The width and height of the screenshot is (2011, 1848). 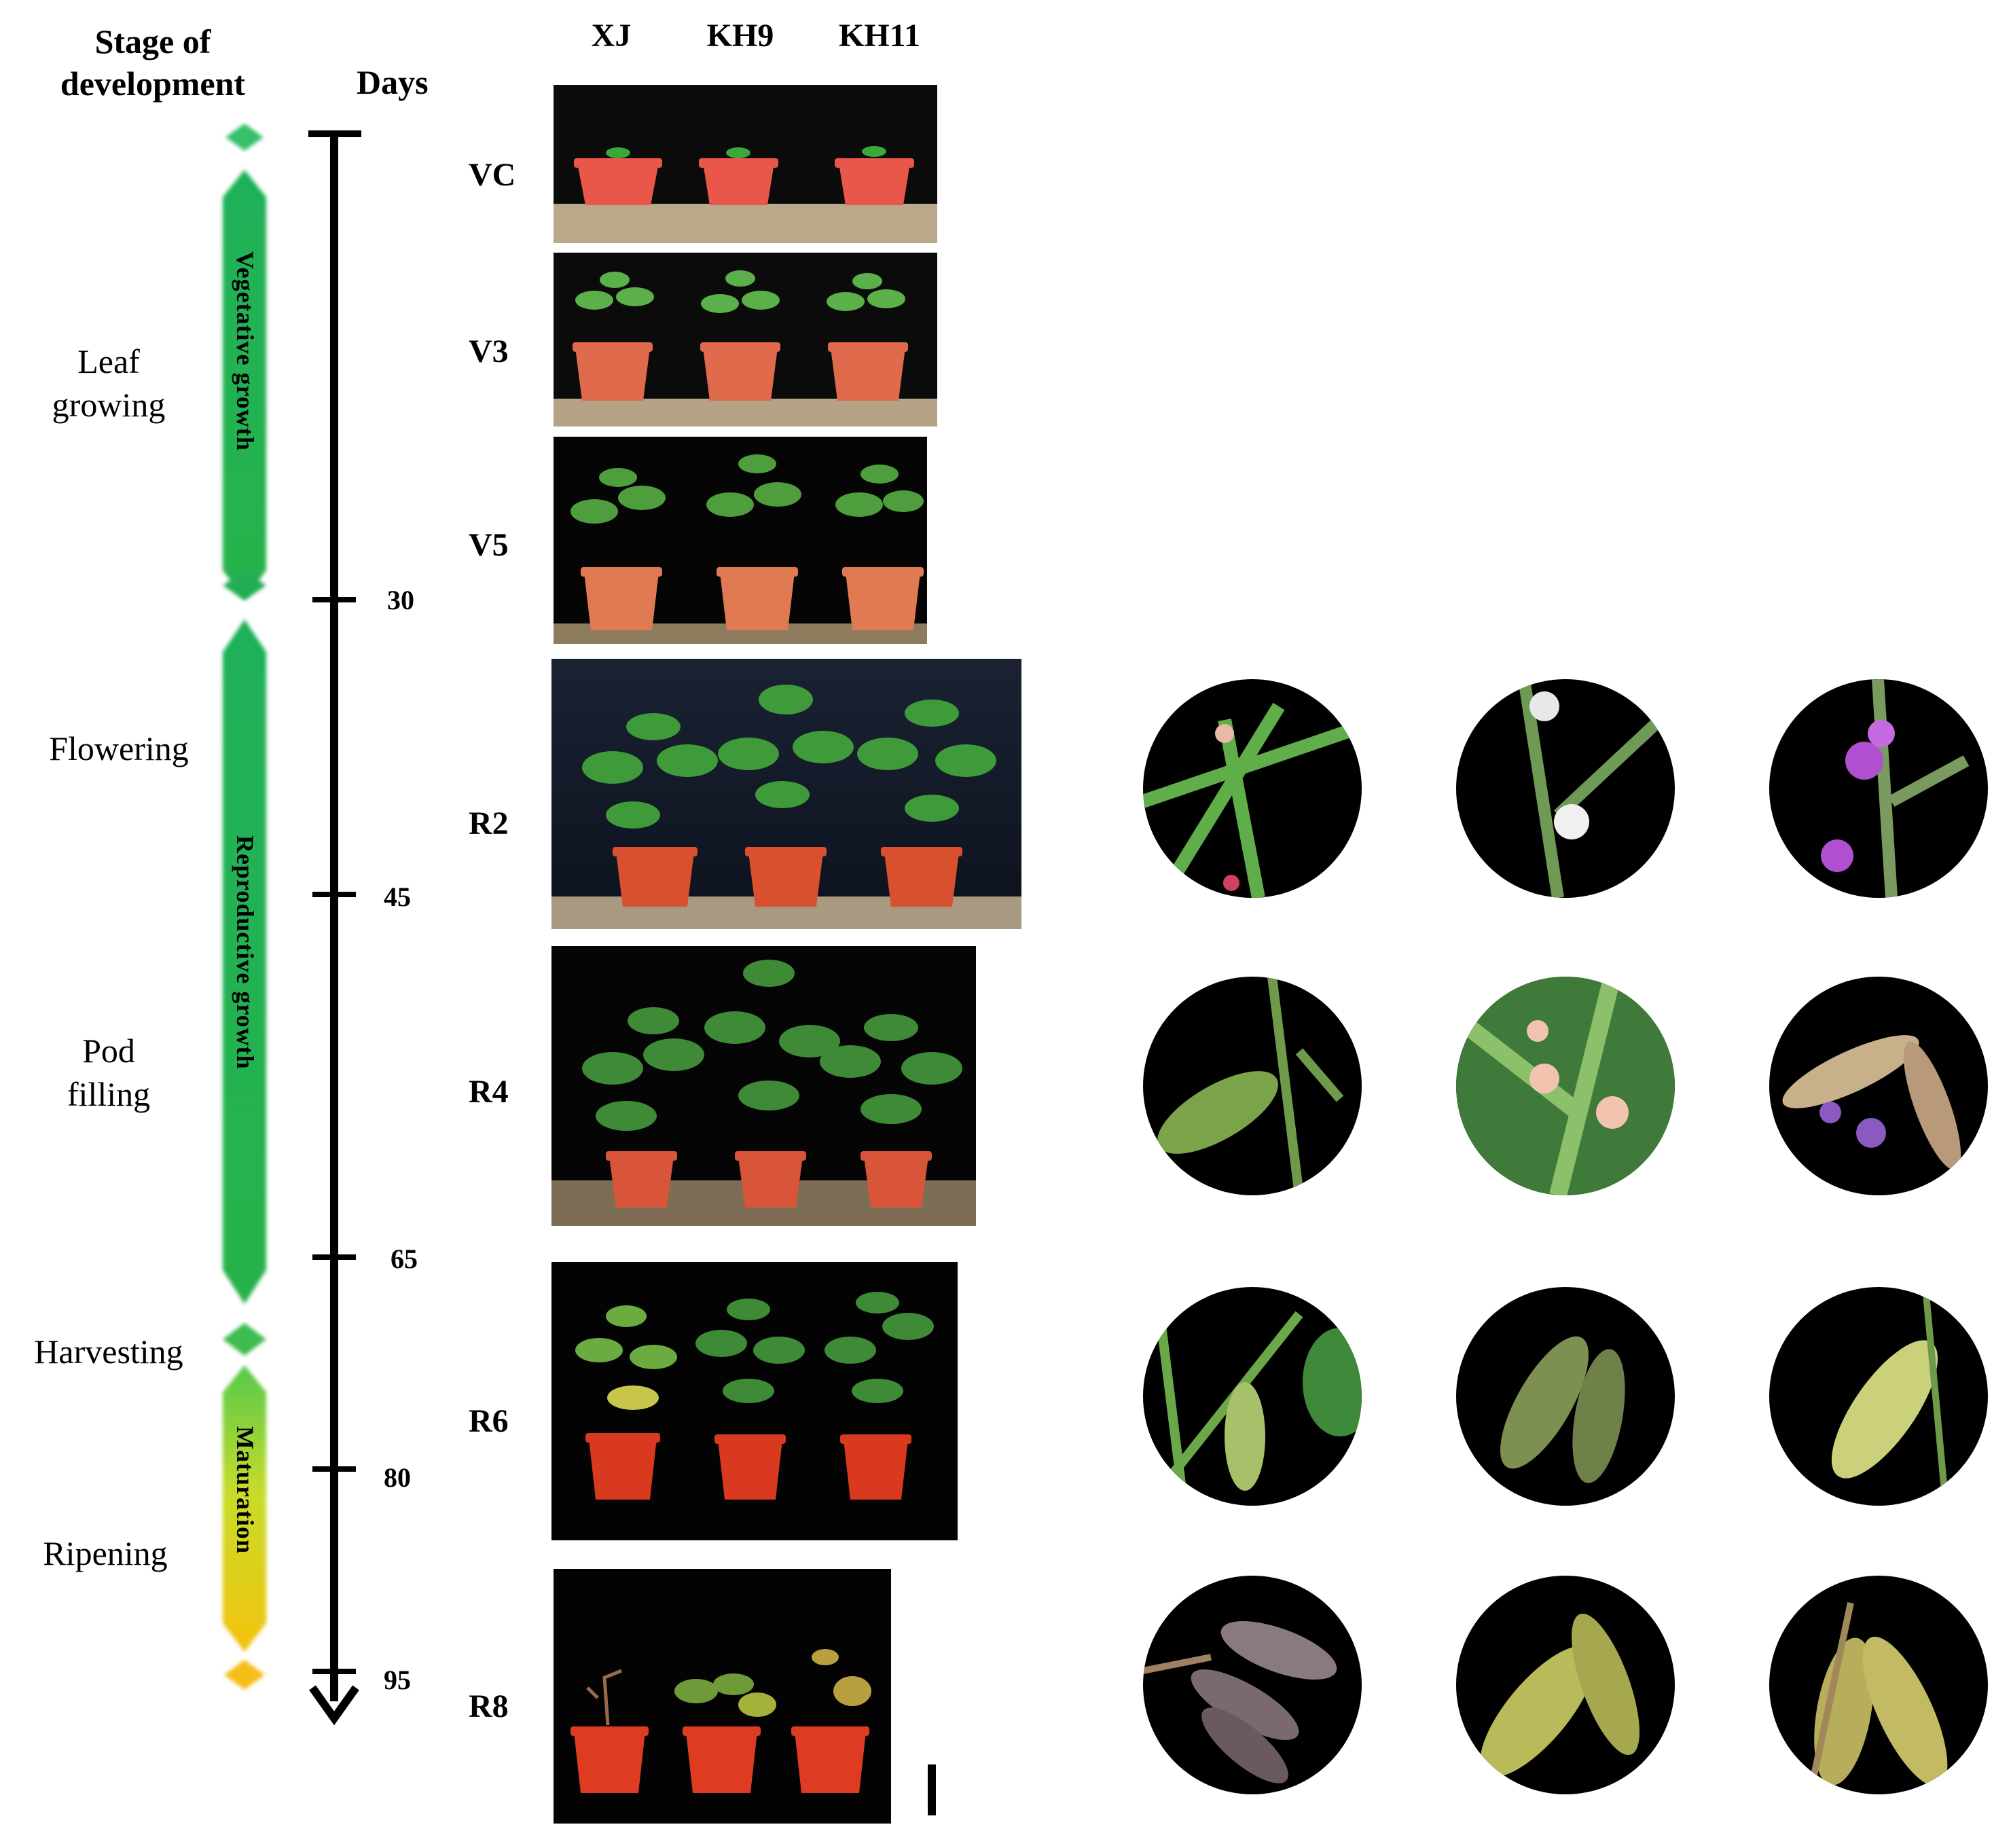 What do you see at coordinates (245, 952) in the screenshot?
I see `label-reproductive-growth: Reproductive growth` at bounding box center [245, 952].